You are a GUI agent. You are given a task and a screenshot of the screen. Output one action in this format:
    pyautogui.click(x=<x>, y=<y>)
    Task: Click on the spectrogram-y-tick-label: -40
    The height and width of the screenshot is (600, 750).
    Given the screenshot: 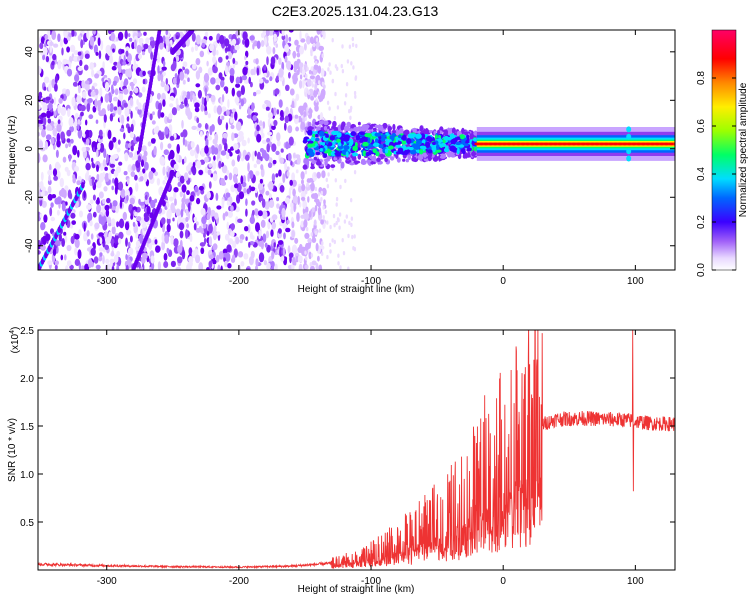 What is the action you would take?
    pyautogui.click(x=29, y=245)
    